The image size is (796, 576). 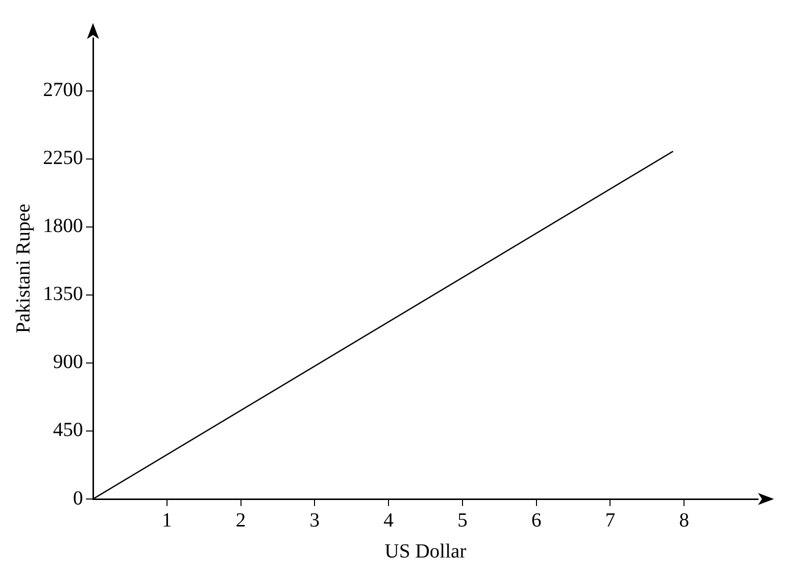 I want to click on x-tick-label: 6, so click(x=536, y=520).